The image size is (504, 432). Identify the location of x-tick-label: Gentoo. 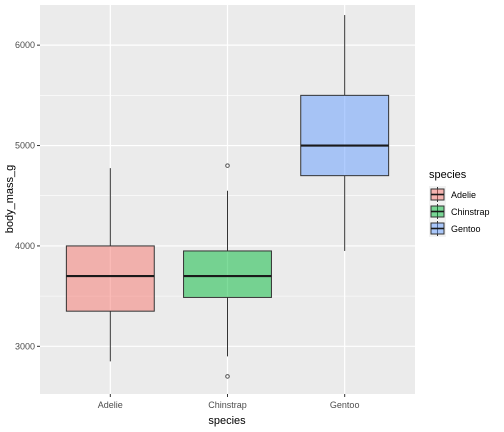
(345, 405).